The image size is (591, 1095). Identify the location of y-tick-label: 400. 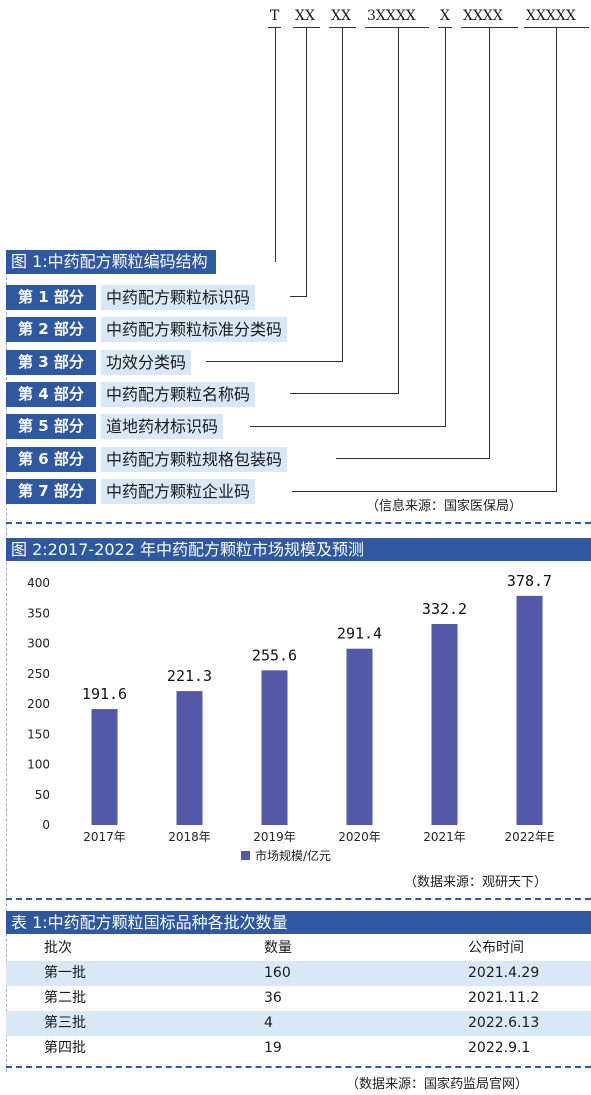
(38, 583).